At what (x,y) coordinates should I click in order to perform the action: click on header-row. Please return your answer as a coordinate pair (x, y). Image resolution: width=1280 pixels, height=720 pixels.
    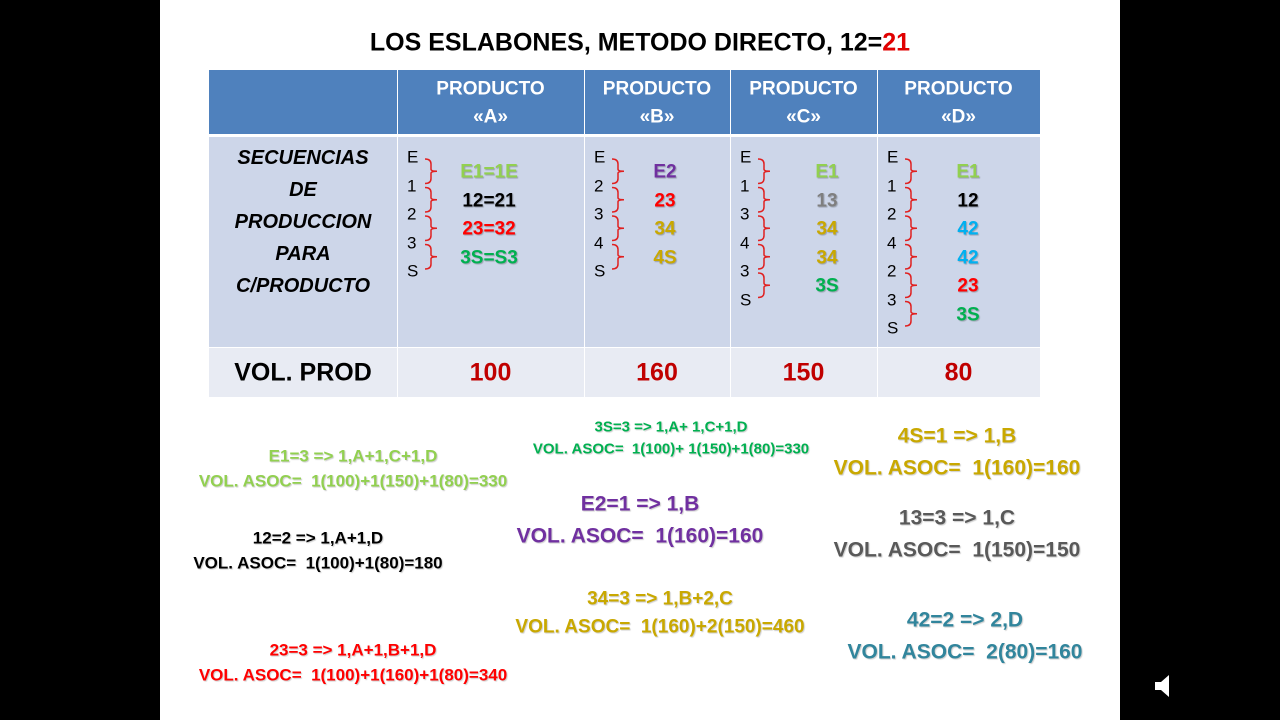
    Looking at the image, I should click on (624, 102).